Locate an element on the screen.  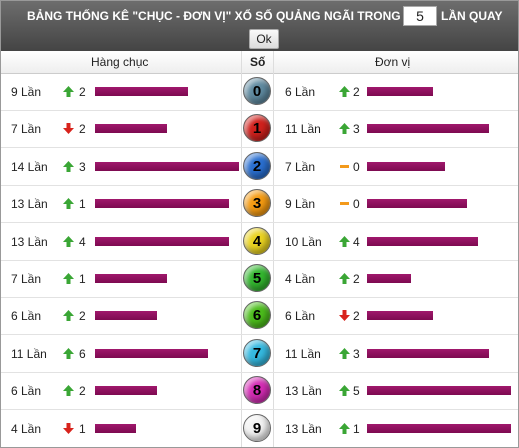
header-suffix: LẦN QUAY is located at coordinates (472, 16).